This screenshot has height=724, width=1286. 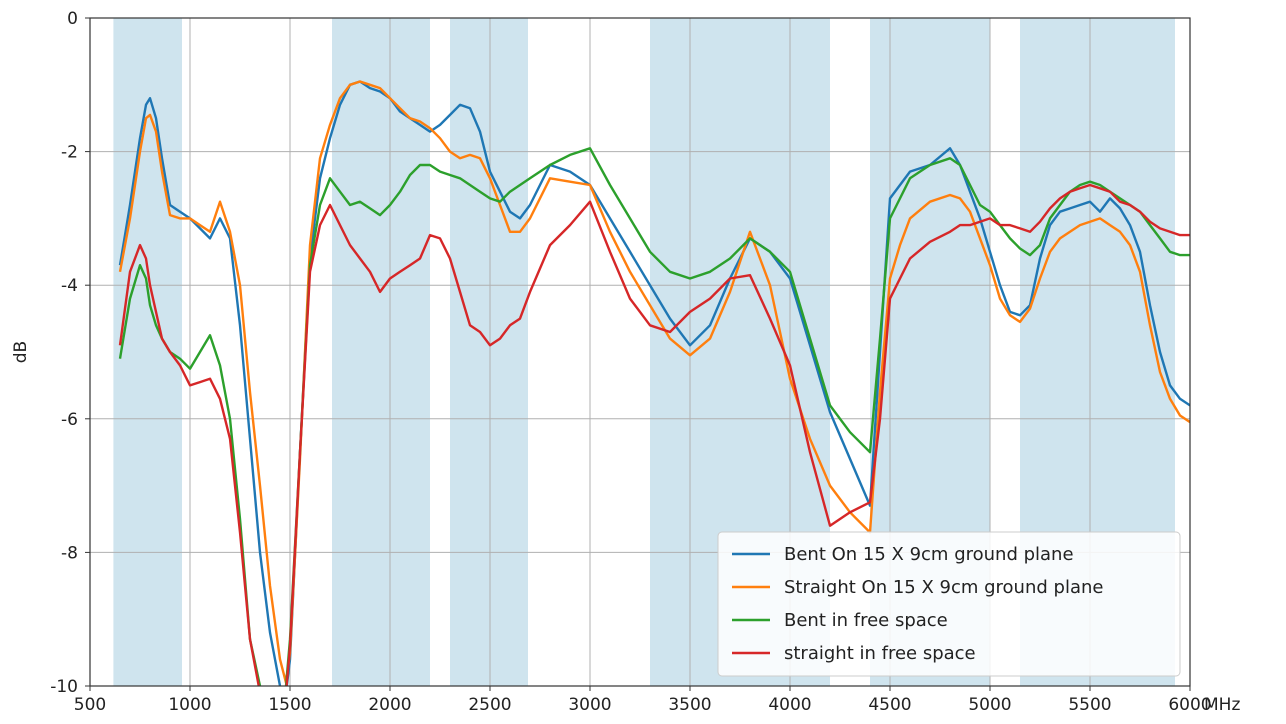 I want to click on x-tick-label-6: 3500, so click(x=689, y=705).